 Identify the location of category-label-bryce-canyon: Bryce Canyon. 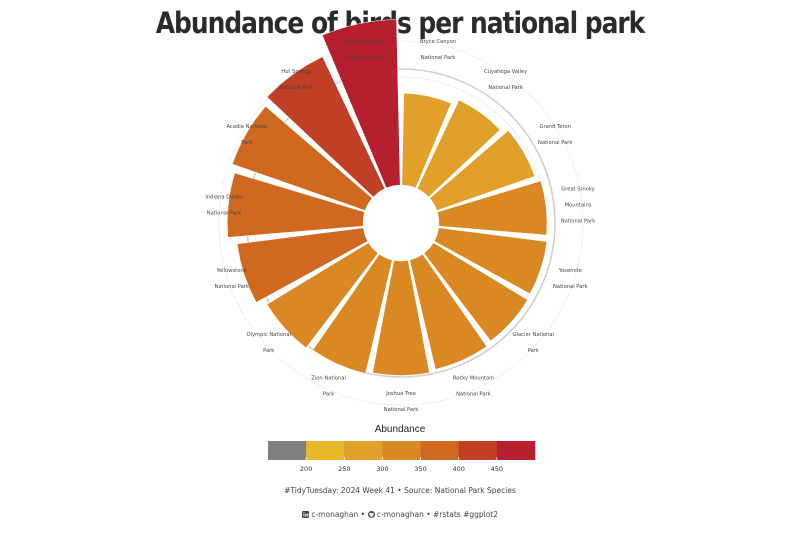
(438, 42).